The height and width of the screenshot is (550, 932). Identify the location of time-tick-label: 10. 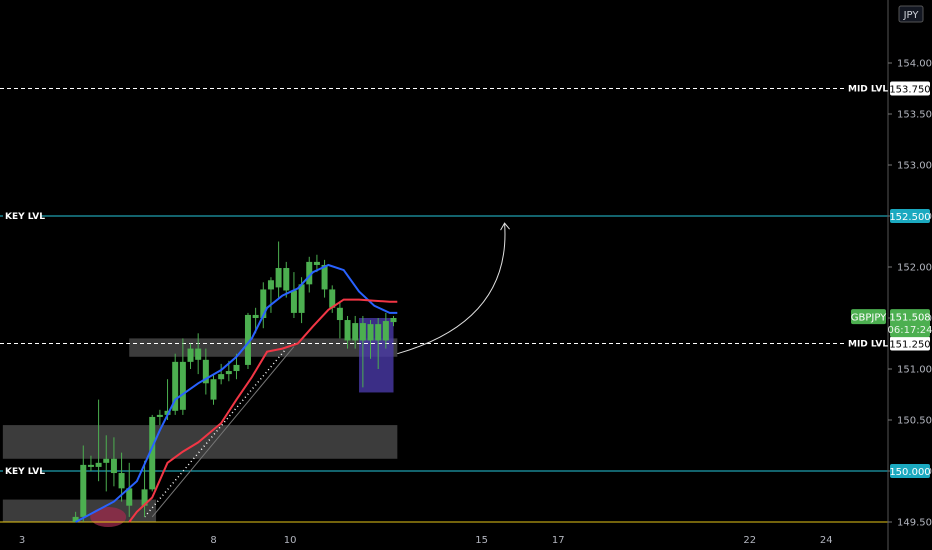
(290, 540).